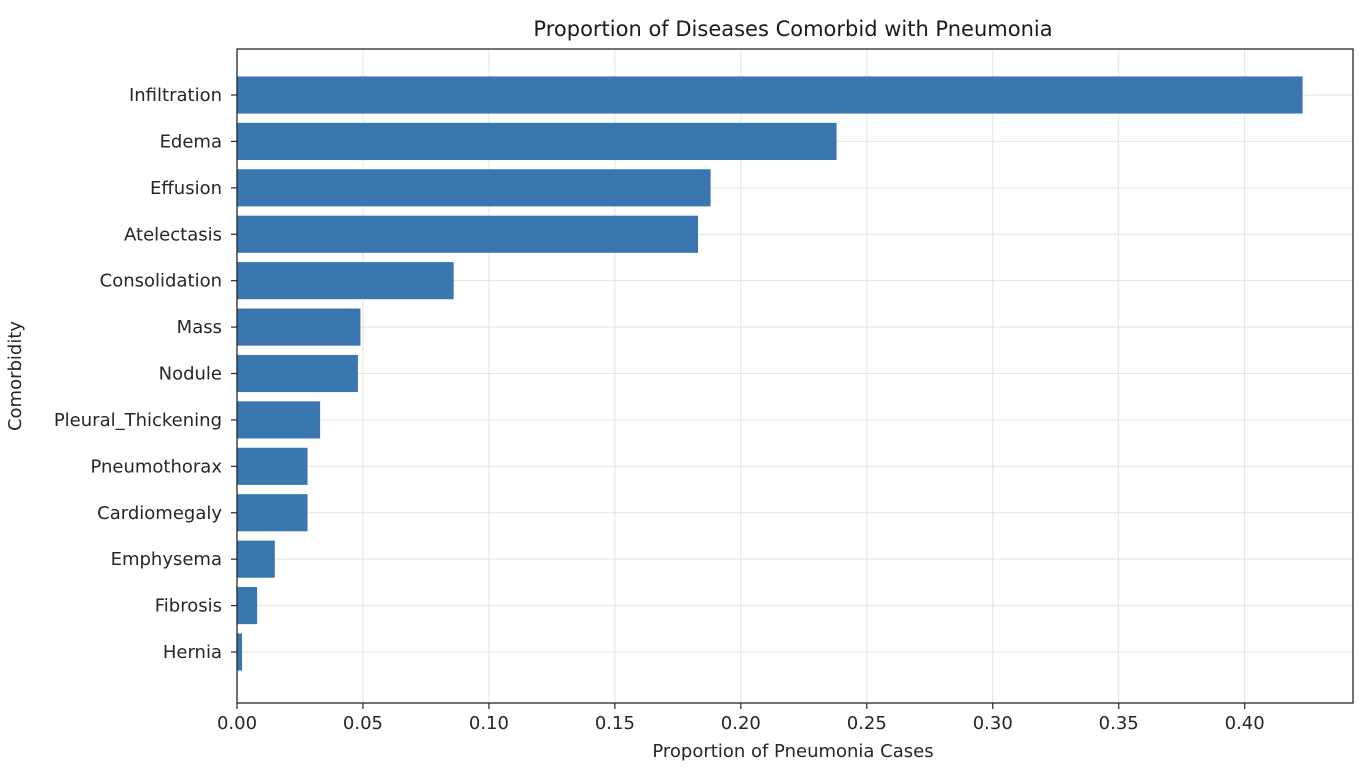  I want to click on y-tick-label: Infiltration, so click(175, 95).